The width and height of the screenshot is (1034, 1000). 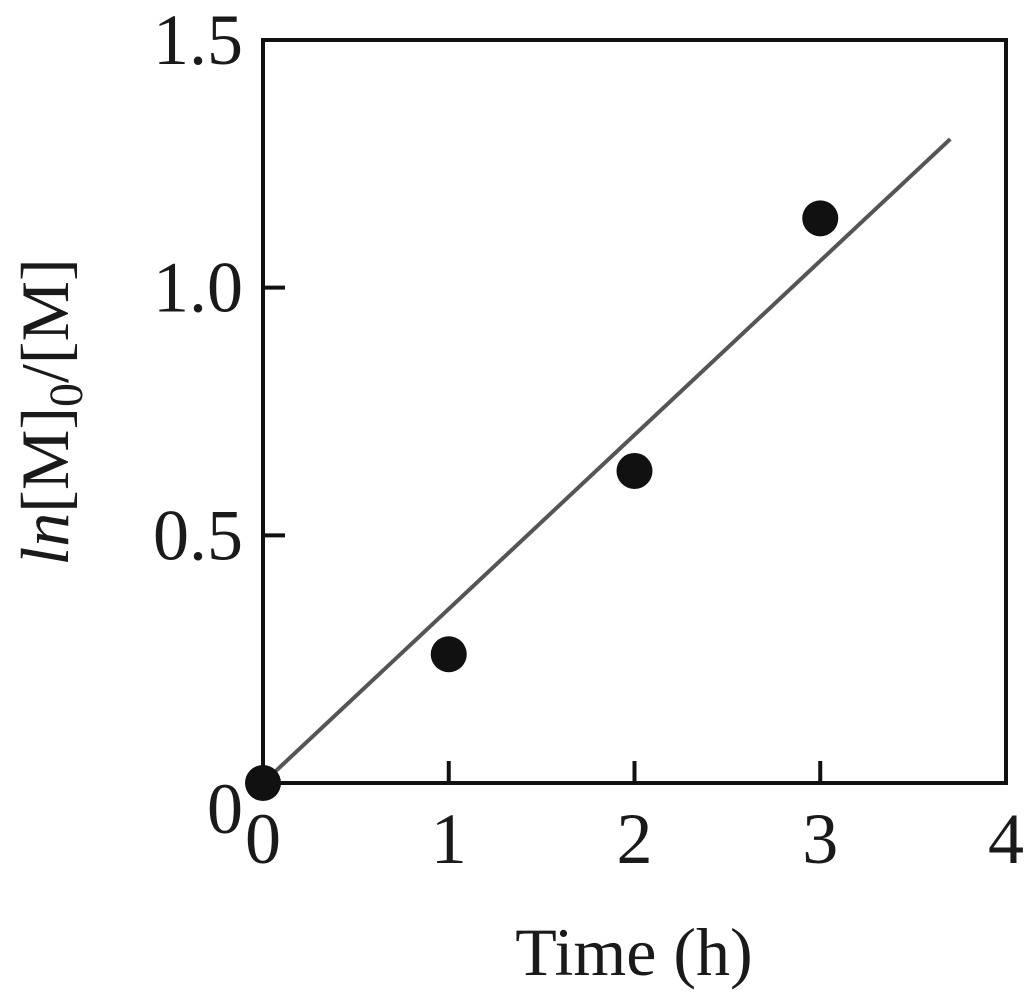 What do you see at coordinates (66, 395) in the screenshot?
I see `y-label-subscript: 0` at bounding box center [66, 395].